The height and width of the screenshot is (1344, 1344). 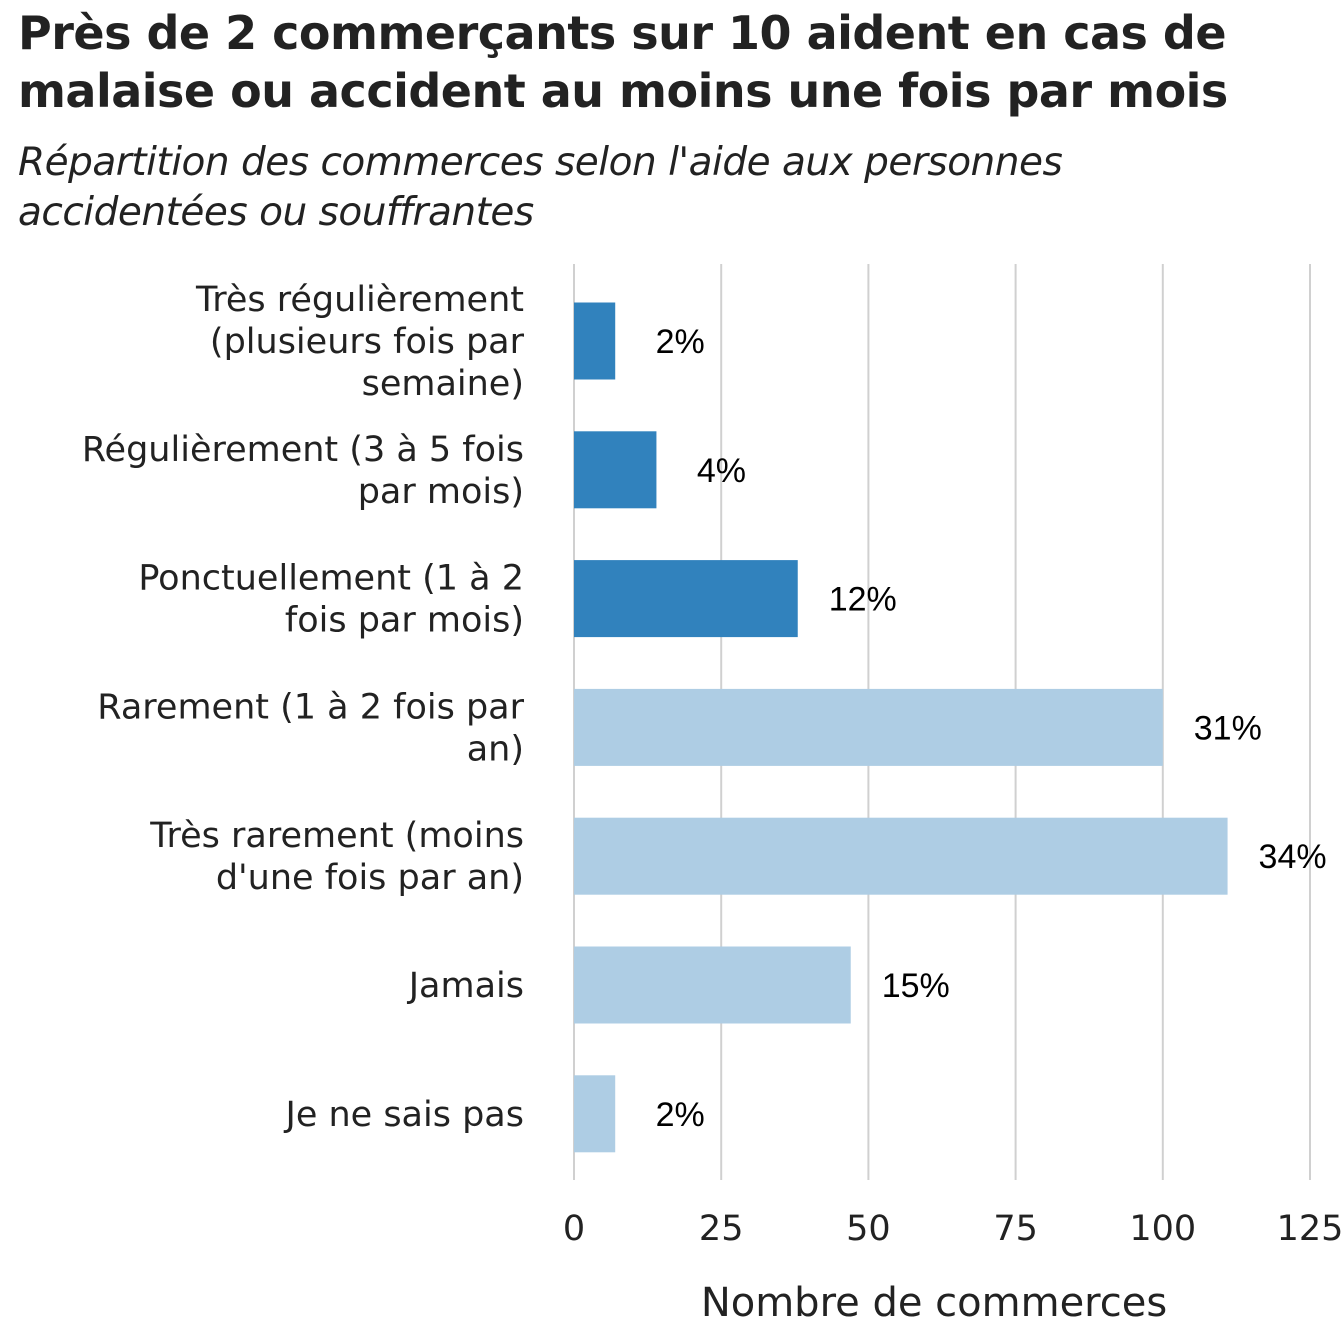 I want to click on data-label: 12%, so click(x=863, y=600).